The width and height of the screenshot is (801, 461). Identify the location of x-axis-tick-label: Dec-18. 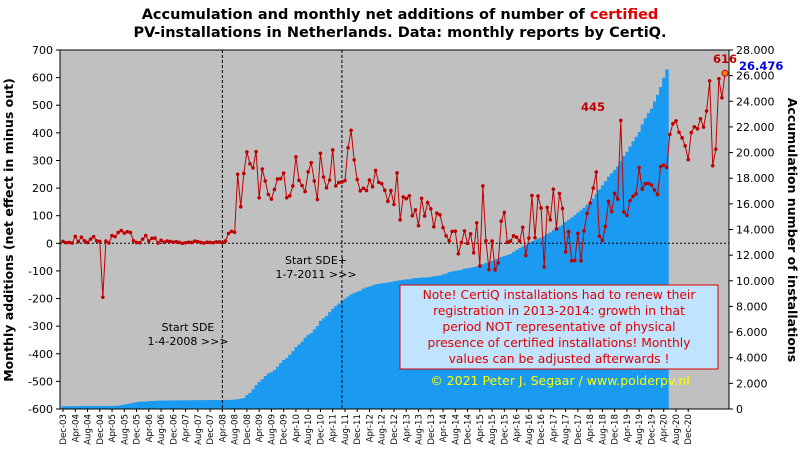
(616, 429).